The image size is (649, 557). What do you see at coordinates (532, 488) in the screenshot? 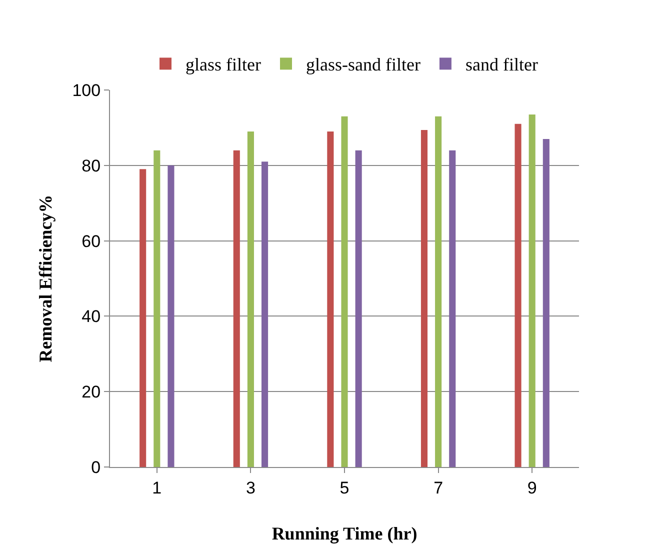
I see `x-tick-label: 9` at bounding box center [532, 488].